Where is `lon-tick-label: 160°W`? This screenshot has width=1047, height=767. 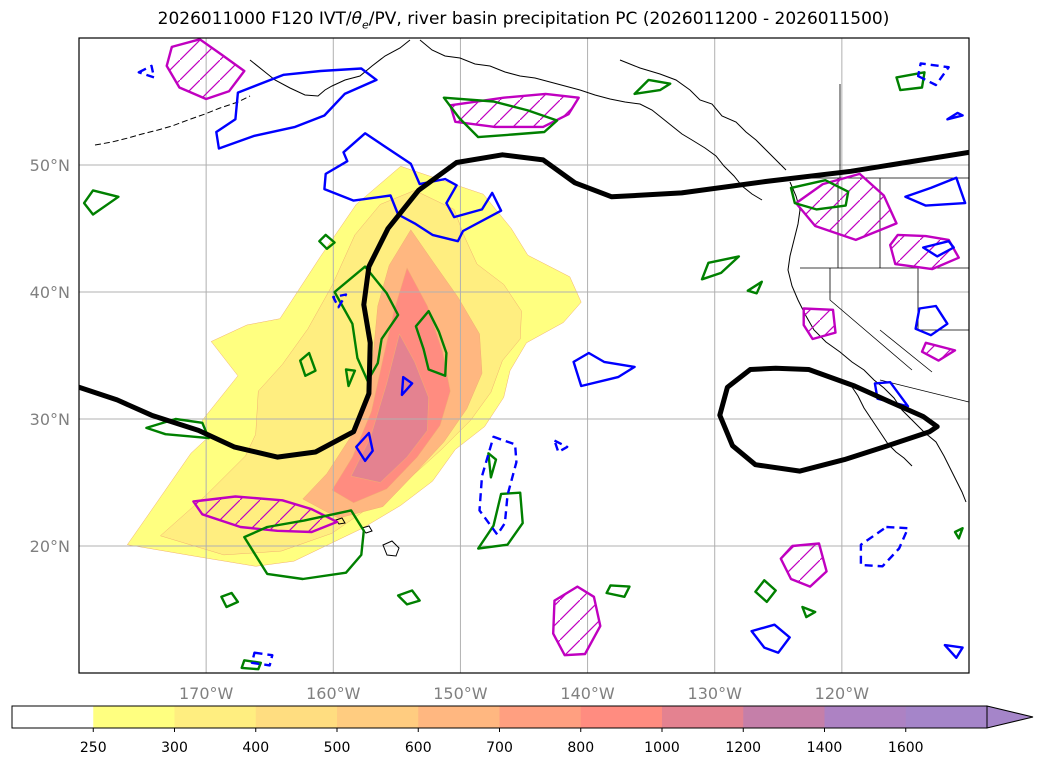
lon-tick-label: 160°W is located at coordinates (333, 693).